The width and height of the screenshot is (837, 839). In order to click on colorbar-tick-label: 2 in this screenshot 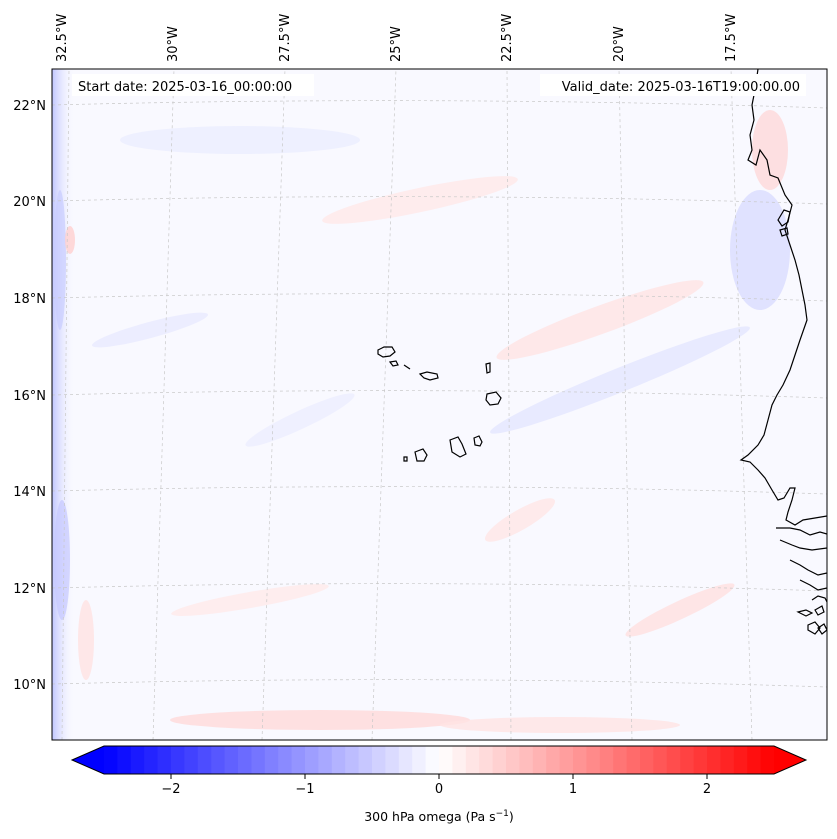, I will do `click(707, 789)`.